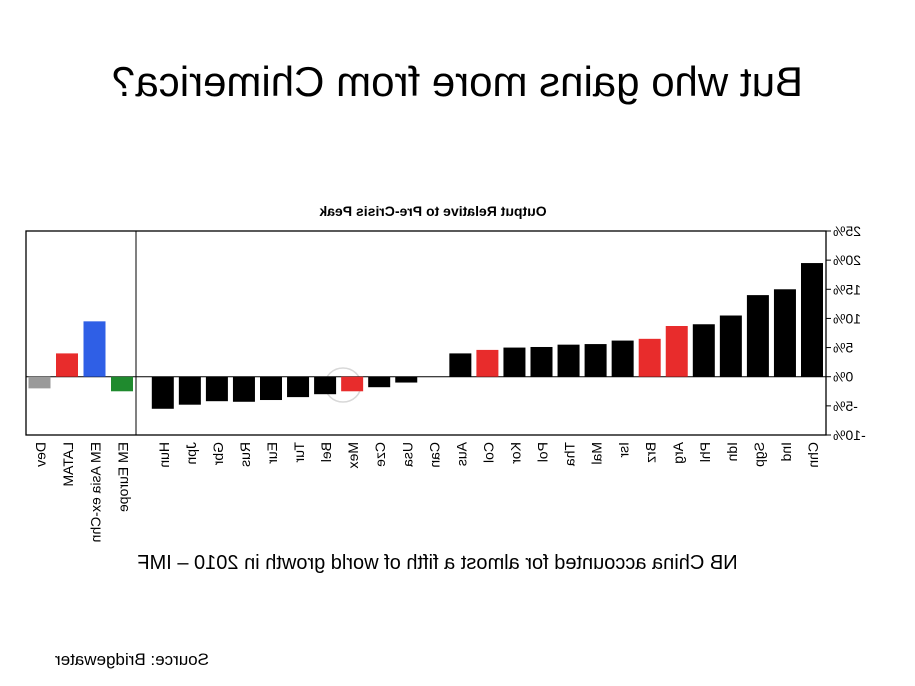  I want to click on x-tick-label: Aus, so click(461, 454).